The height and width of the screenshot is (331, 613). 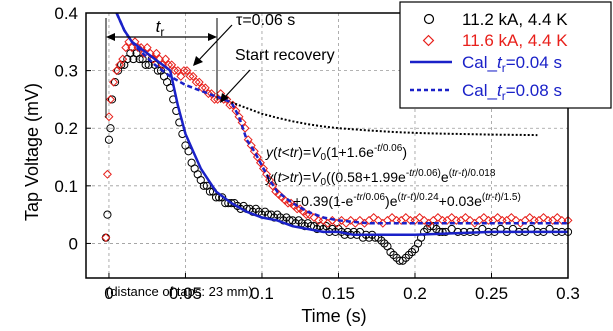 What do you see at coordinates (214, 43) in the screenshot?
I see `tau-arrow` at bounding box center [214, 43].